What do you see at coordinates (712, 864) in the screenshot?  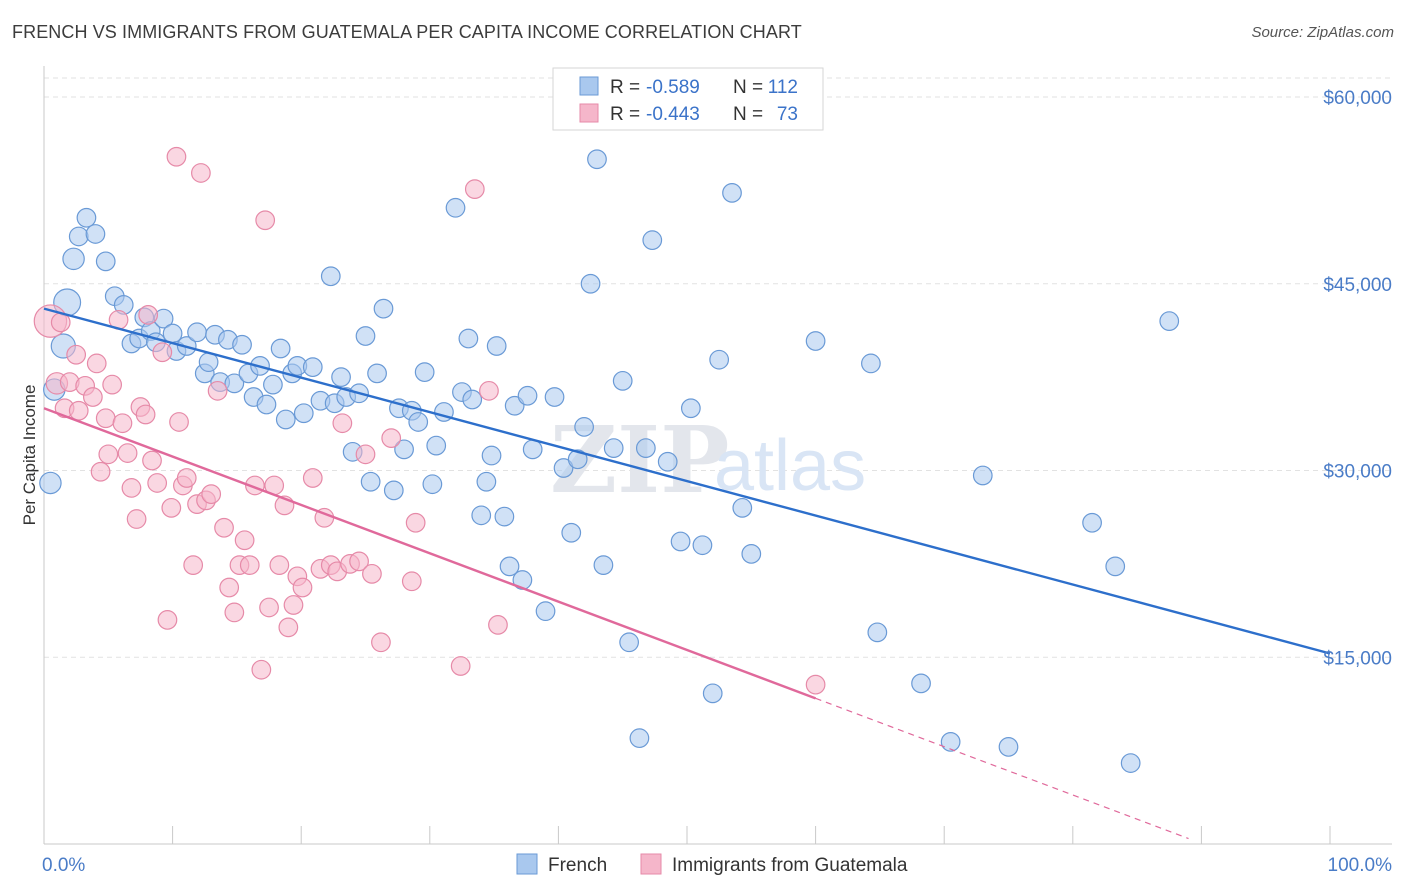 I see `bottom-legend: French Immigrants from Guatemala` at bounding box center [712, 864].